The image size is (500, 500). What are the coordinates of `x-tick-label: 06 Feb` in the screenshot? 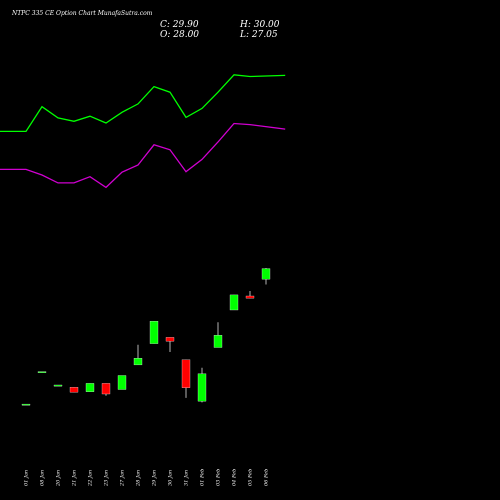 It's located at (267, 477).